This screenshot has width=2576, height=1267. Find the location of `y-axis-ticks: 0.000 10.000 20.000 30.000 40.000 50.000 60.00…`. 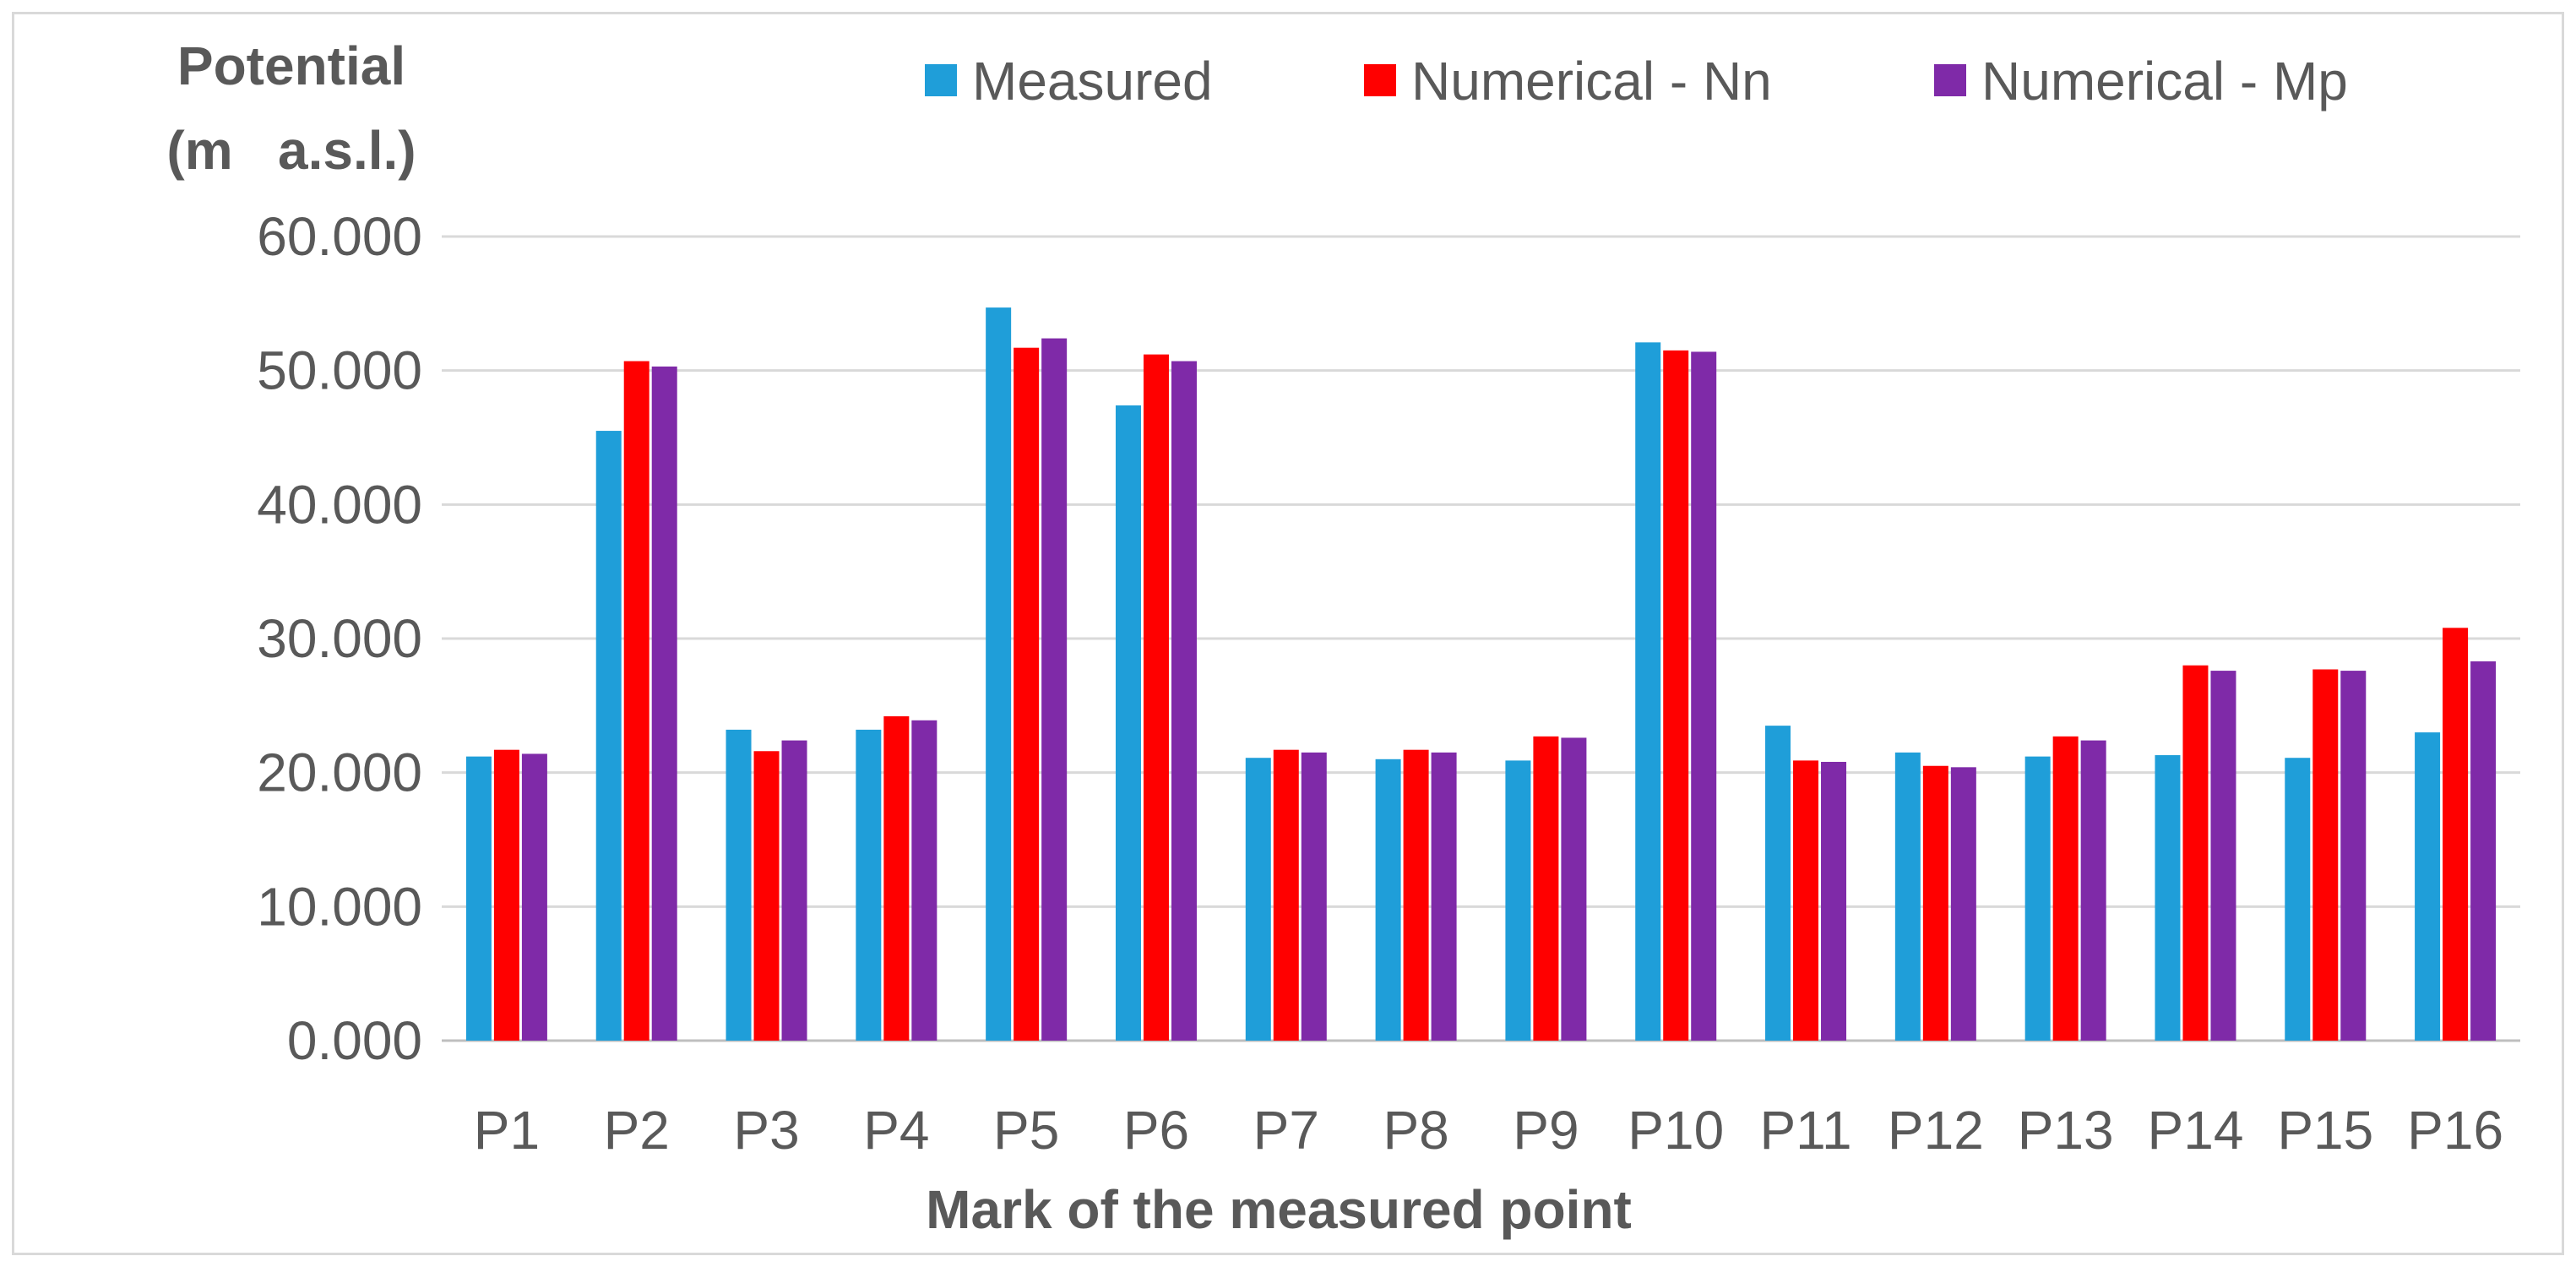

y-axis-ticks: 0.000 10.000 20.000 30.000 40.000 50.000 60.00… is located at coordinates (339, 638).